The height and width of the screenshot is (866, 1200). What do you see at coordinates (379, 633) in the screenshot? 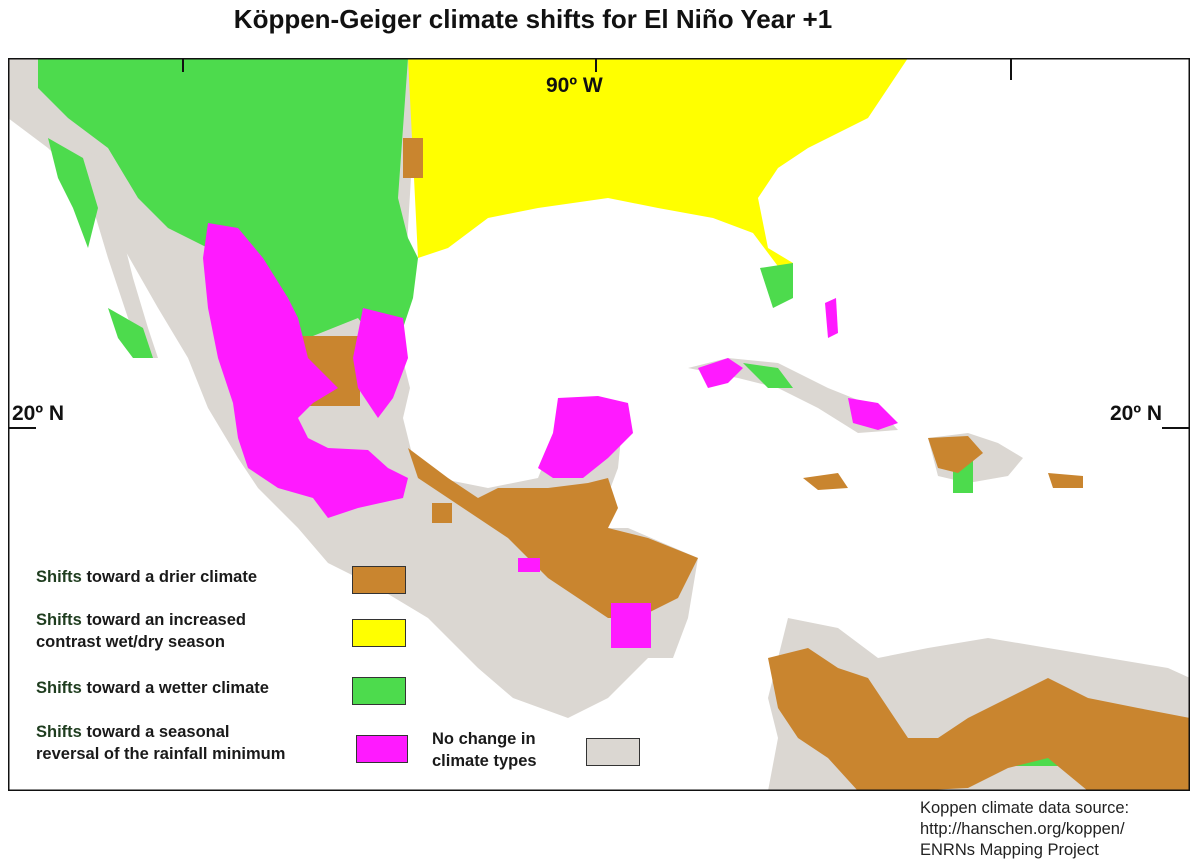
I see `legend-swatch-contrast` at bounding box center [379, 633].